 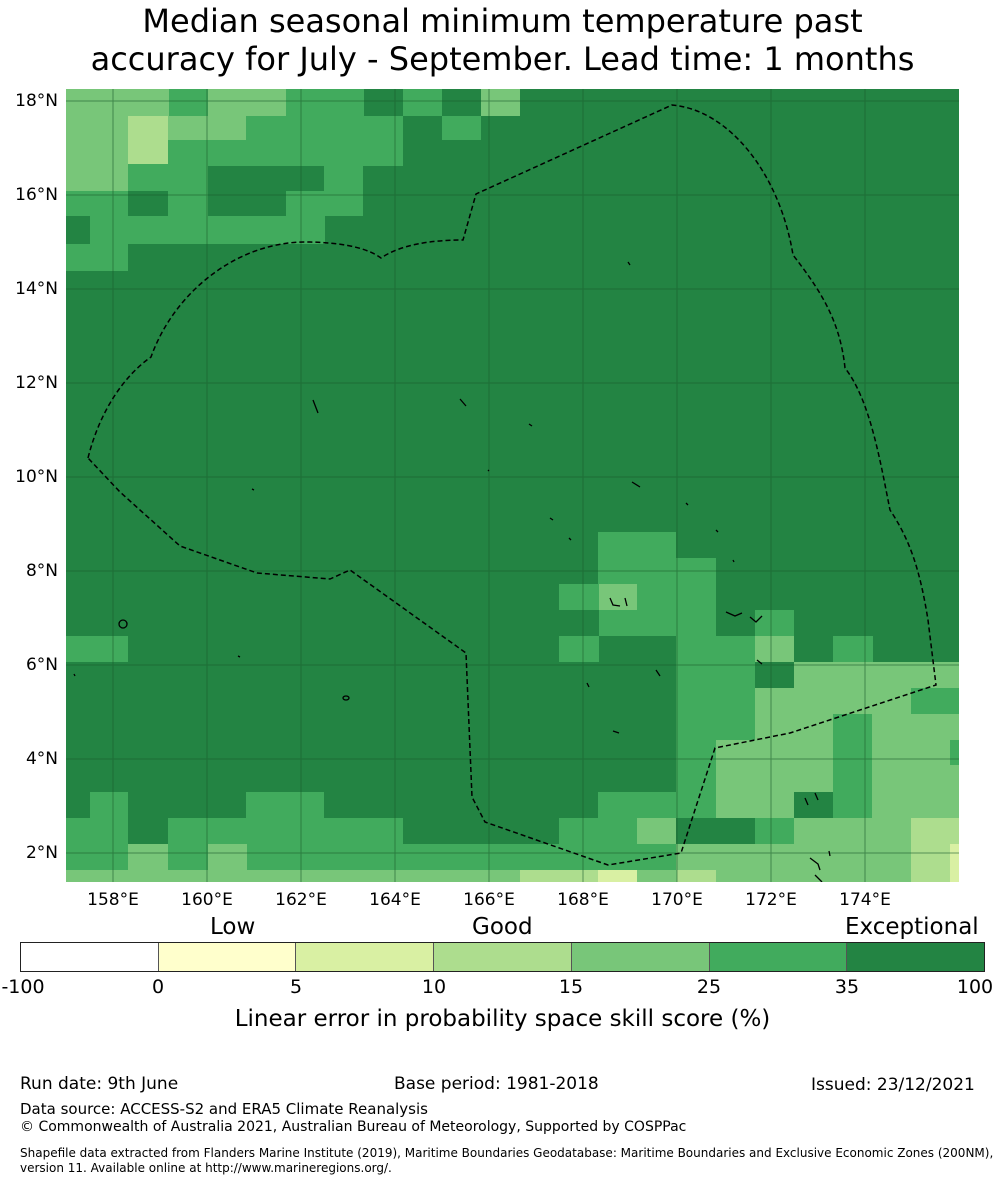 I want to click on y-label-14n: 14°N, so click(x=36, y=289).